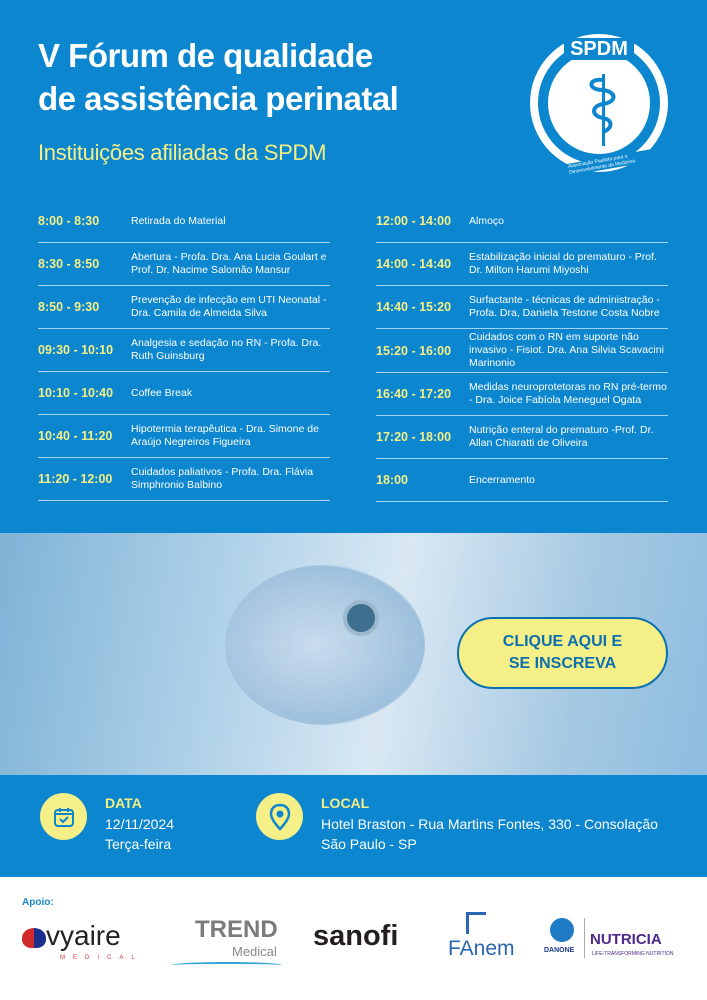 The image size is (707, 1000). What do you see at coordinates (69, 221) in the screenshot?
I see `schedule-time: 8:00 - 8:30` at bounding box center [69, 221].